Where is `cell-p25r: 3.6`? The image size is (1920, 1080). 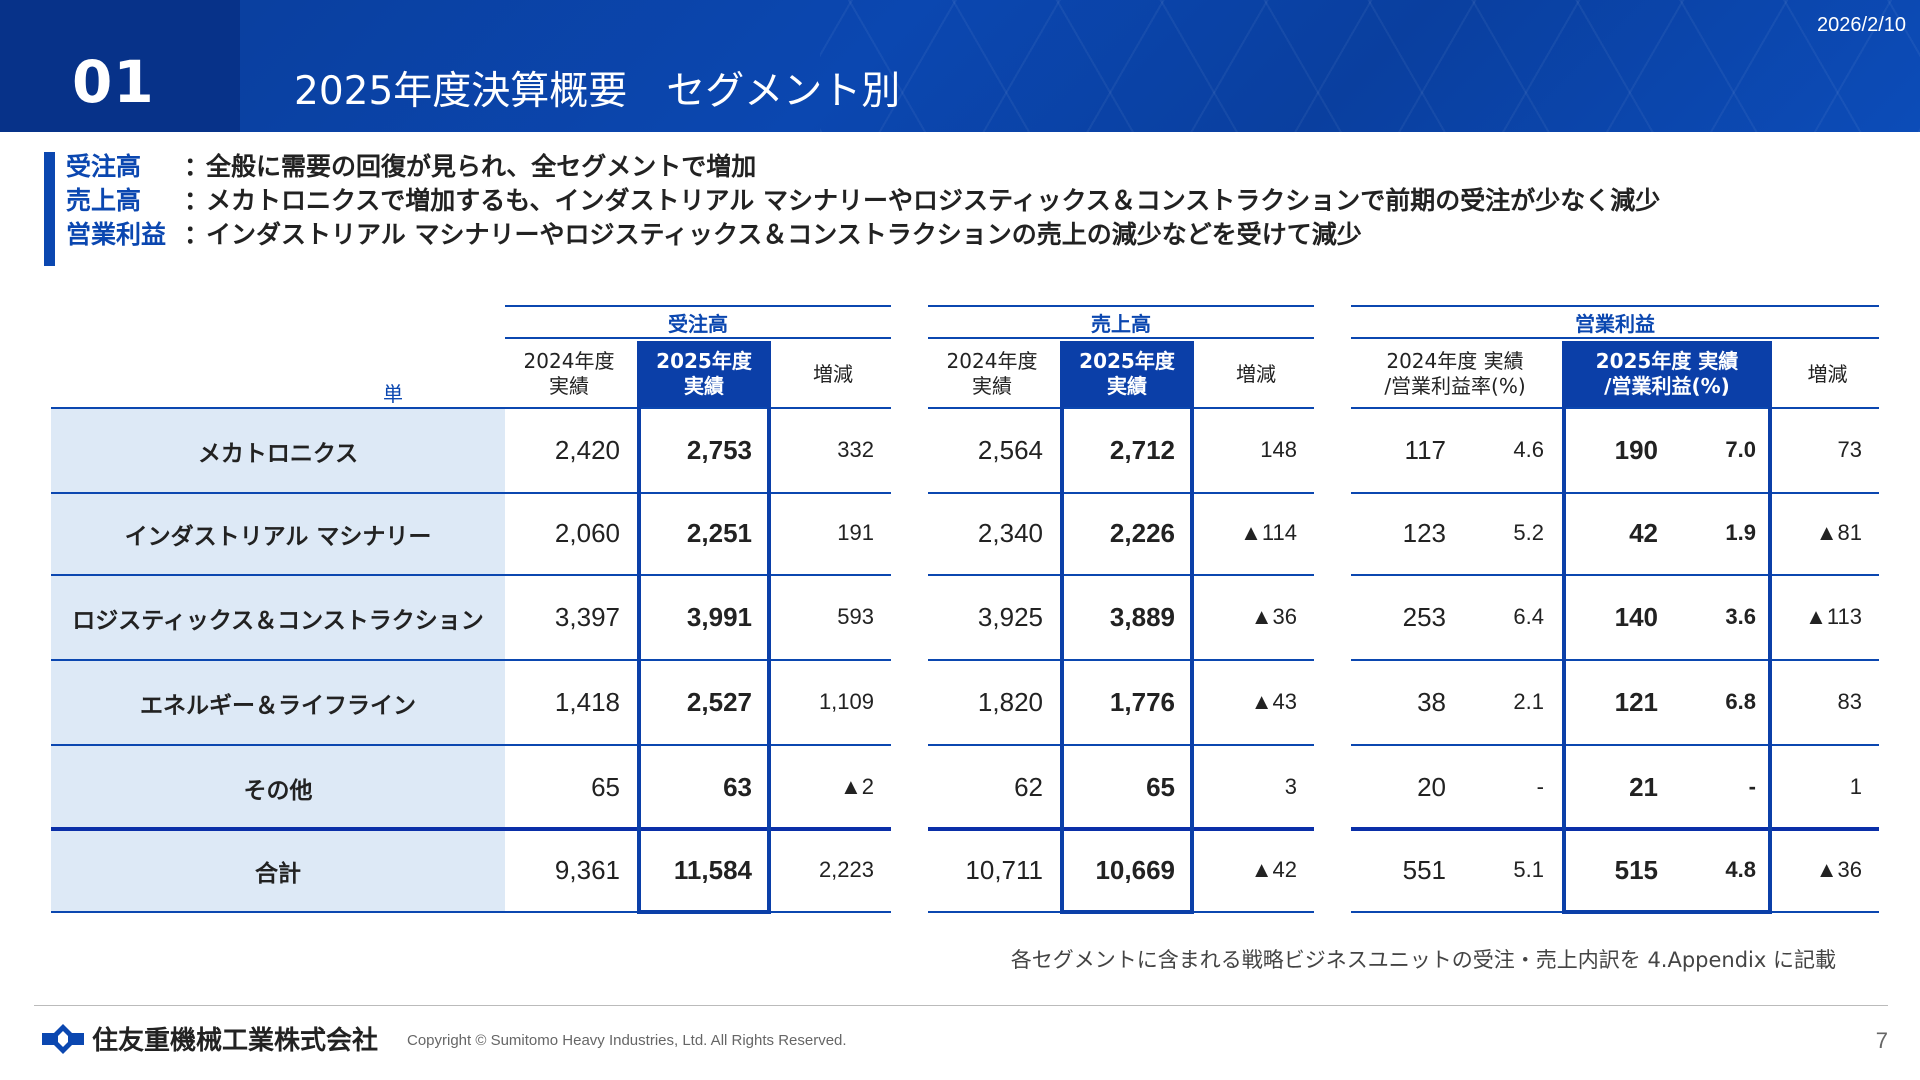 cell-p25r: 3.6 is located at coordinates (1740, 616).